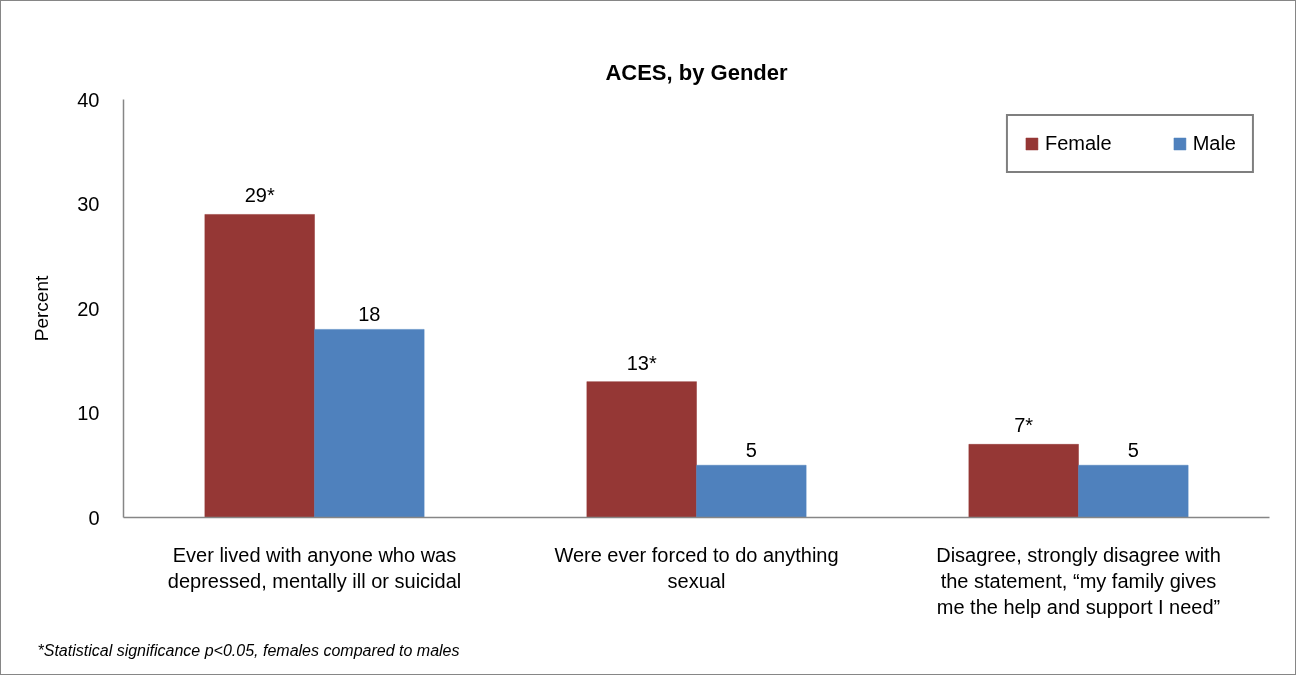  Describe the element at coordinates (88, 99) in the screenshot. I see `y-tick-label: 40` at that location.